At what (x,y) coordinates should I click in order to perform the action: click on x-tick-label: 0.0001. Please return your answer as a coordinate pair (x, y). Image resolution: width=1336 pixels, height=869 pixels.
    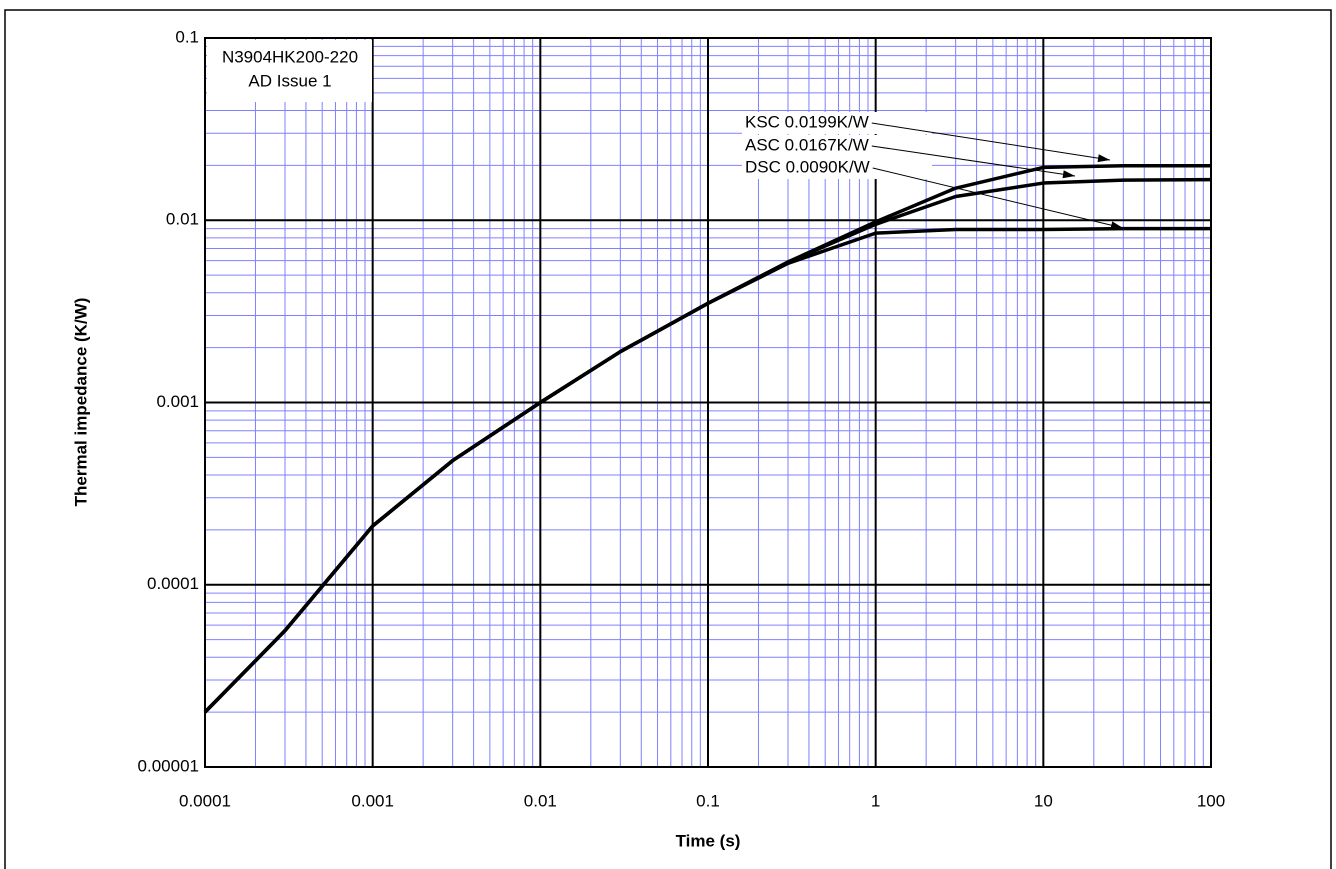
    Looking at the image, I should click on (205, 800).